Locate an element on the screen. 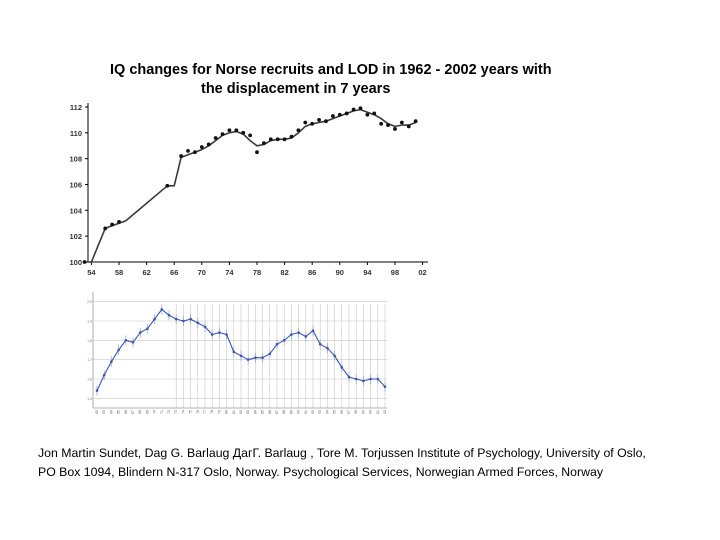 The height and width of the screenshot is (540, 720). x-tick-label: 58 is located at coordinates (119, 272).